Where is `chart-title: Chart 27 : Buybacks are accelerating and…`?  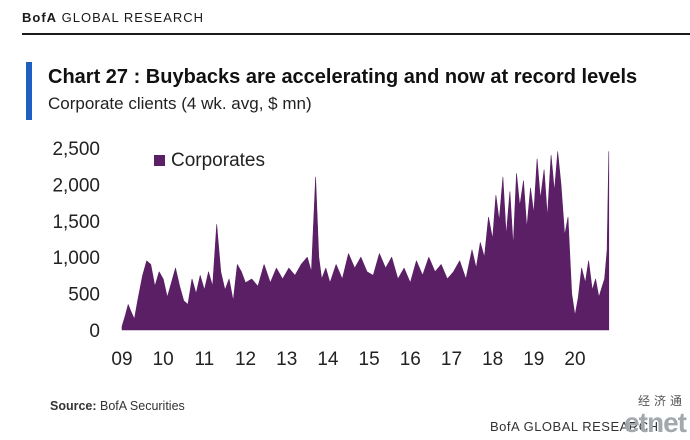
chart-title: Chart 27 : Buybacks are accelerating and… is located at coordinates (343, 77).